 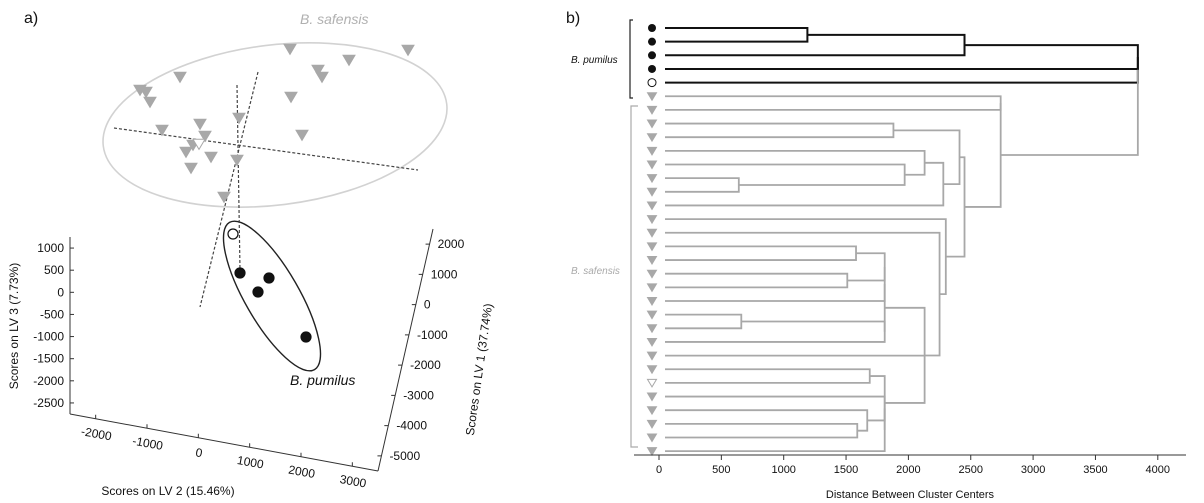 What do you see at coordinates (48, 359) in the screenshot?
I see `lv3-tick-label: -1500` at bounding box center [48, 359].